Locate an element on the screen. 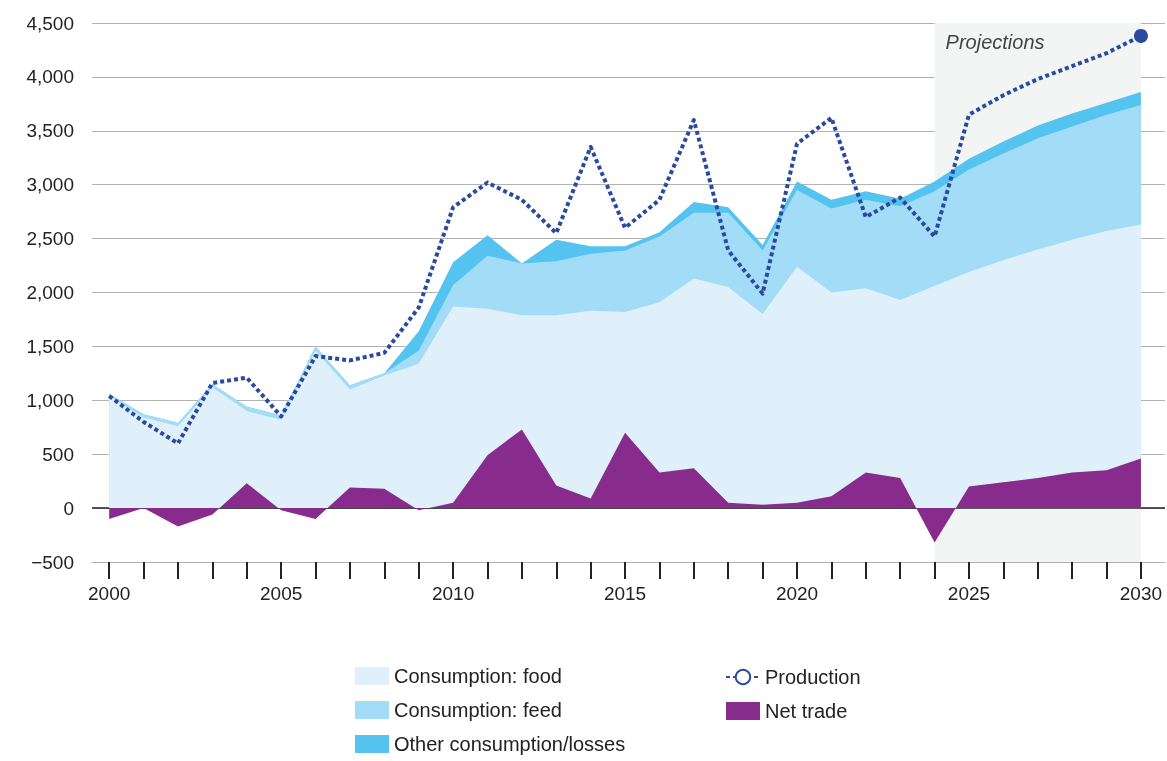 Image resolution: width=1167 pixels, height=761 pixels. y-tick-label: 4,000 is located at coordinates (50, 77).